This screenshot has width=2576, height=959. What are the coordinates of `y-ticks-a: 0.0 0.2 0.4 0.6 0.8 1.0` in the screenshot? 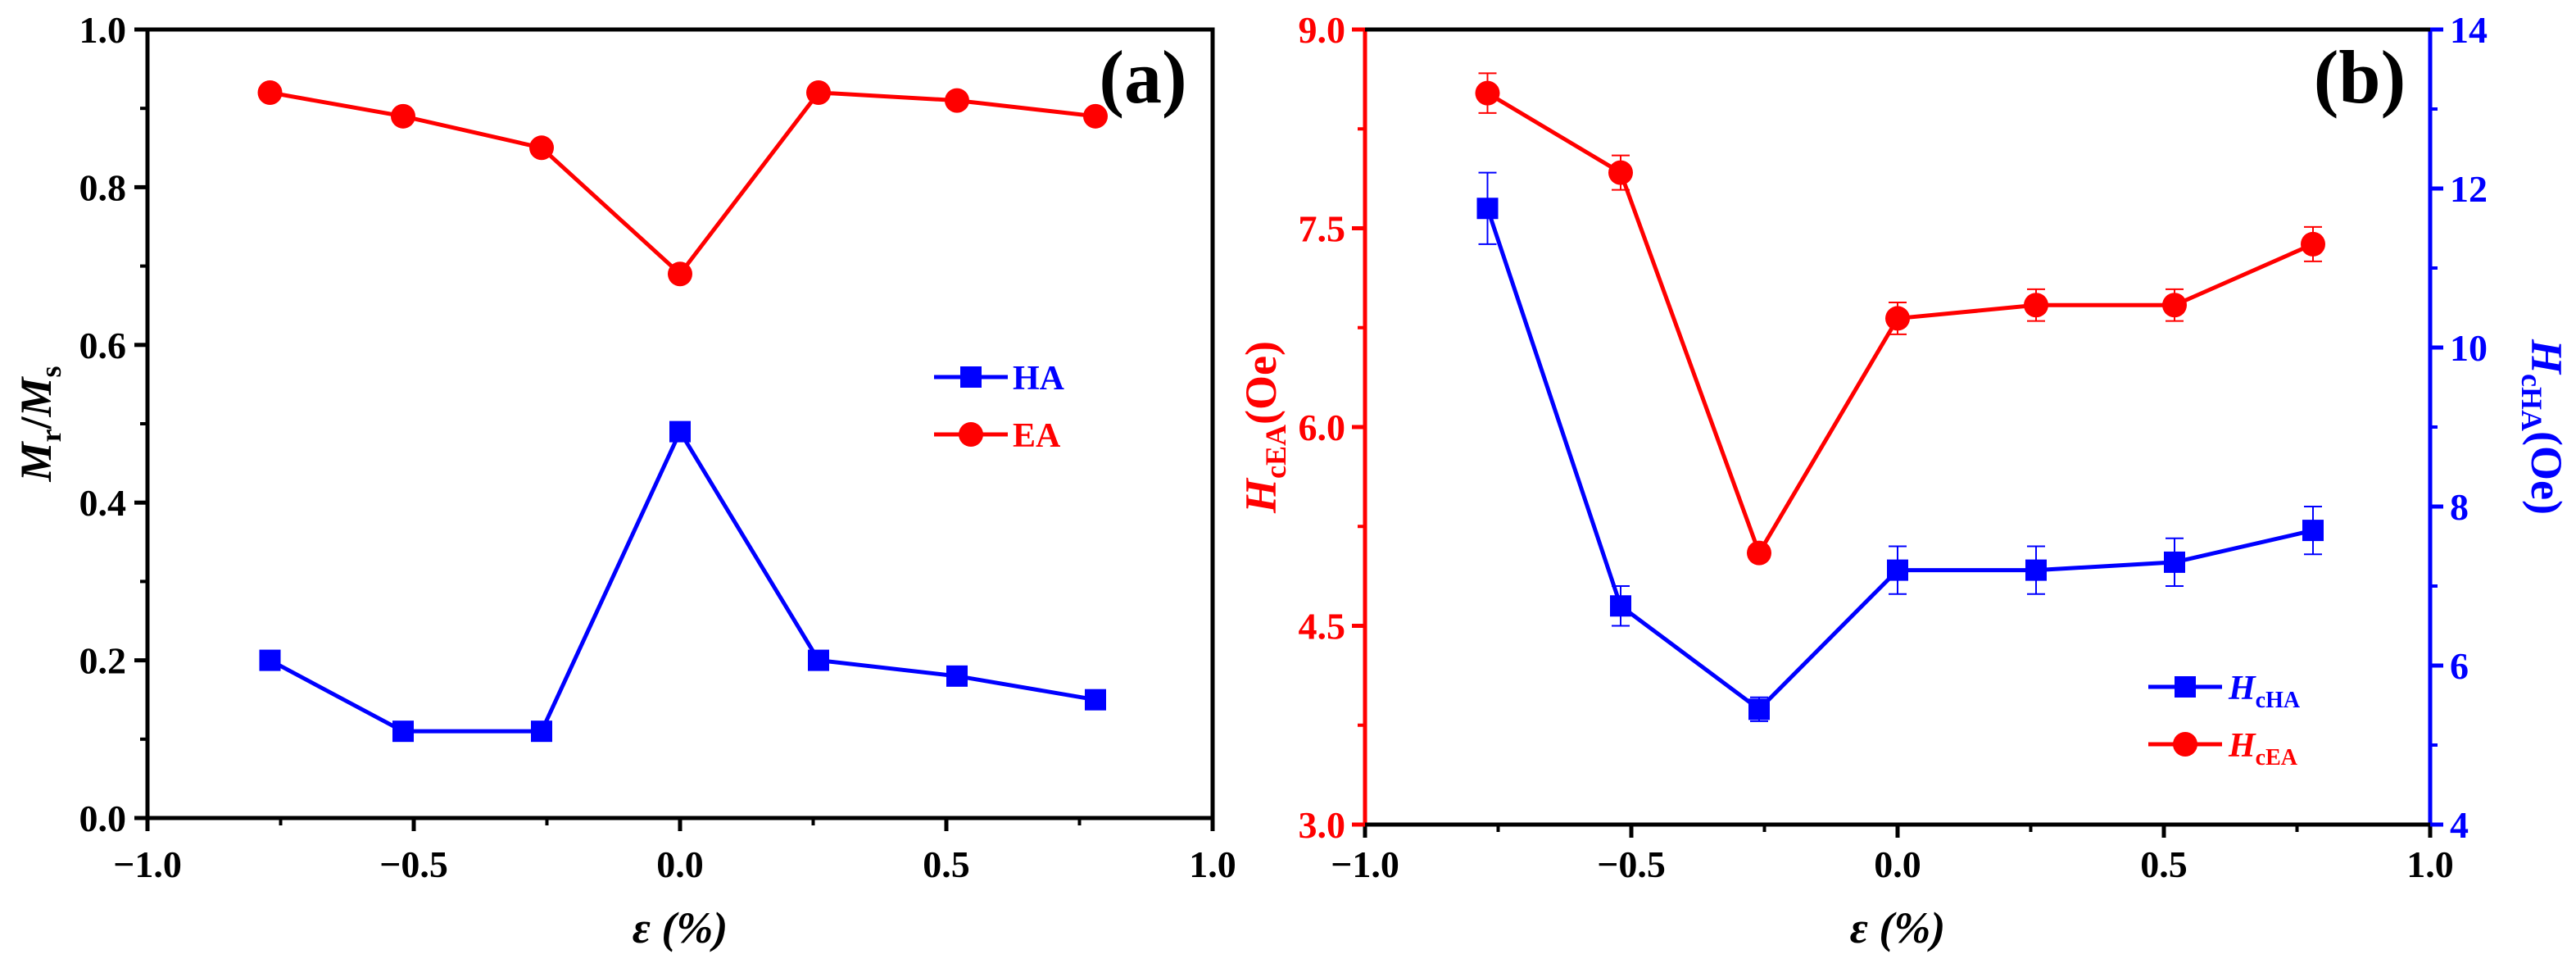 It's located at (113, 424).